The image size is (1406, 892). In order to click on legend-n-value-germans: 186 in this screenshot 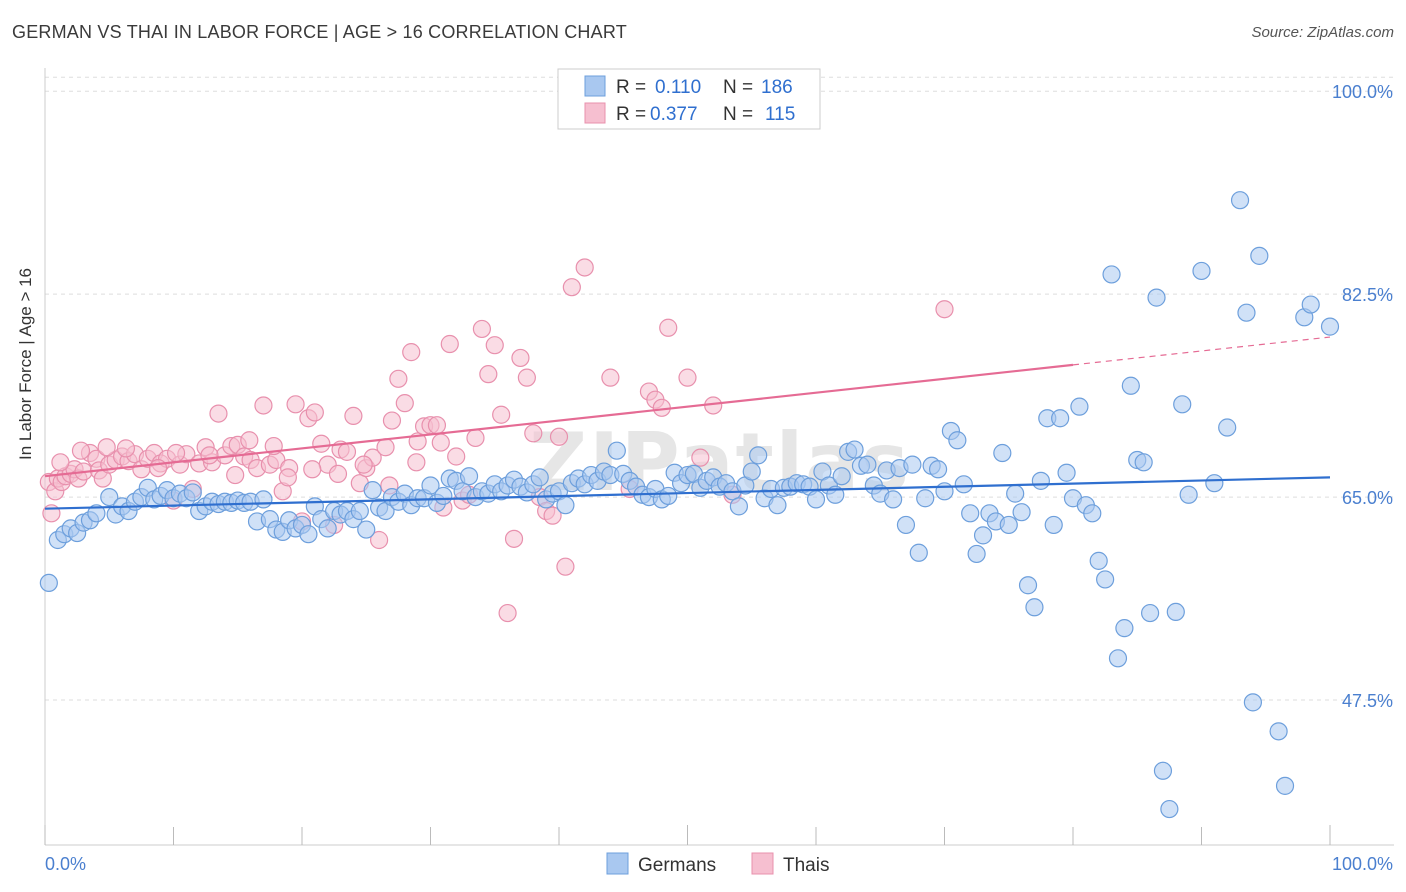, I will do `click(777, 87)`.